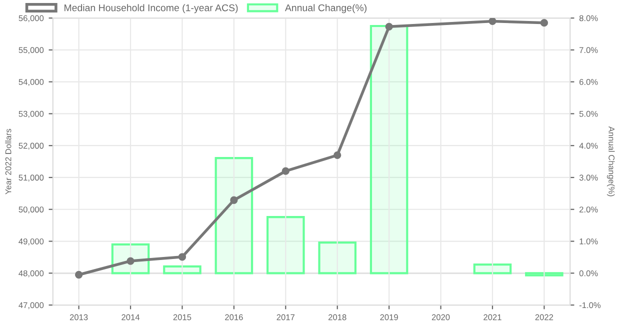 This screenshot has height=328, width=623. I want to click on y-tick-label: 49,000, so click(31, 242).